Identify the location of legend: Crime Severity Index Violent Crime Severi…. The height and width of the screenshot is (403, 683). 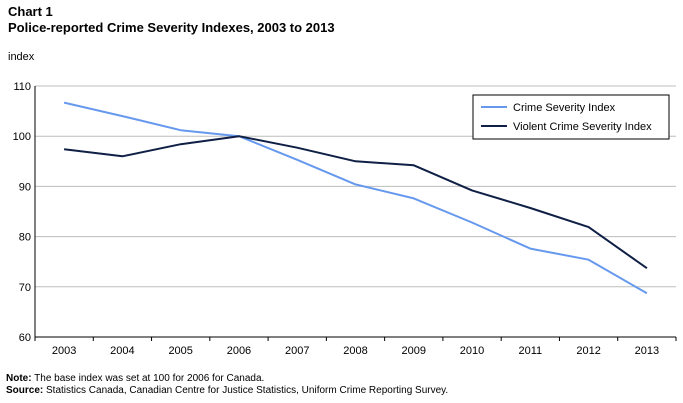
(571, 117).